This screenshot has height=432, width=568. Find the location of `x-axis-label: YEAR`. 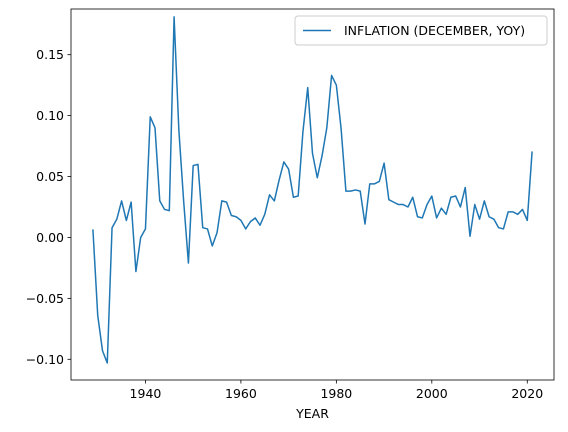

x-axis-label: YEAR is located at coordinates (312, 413).